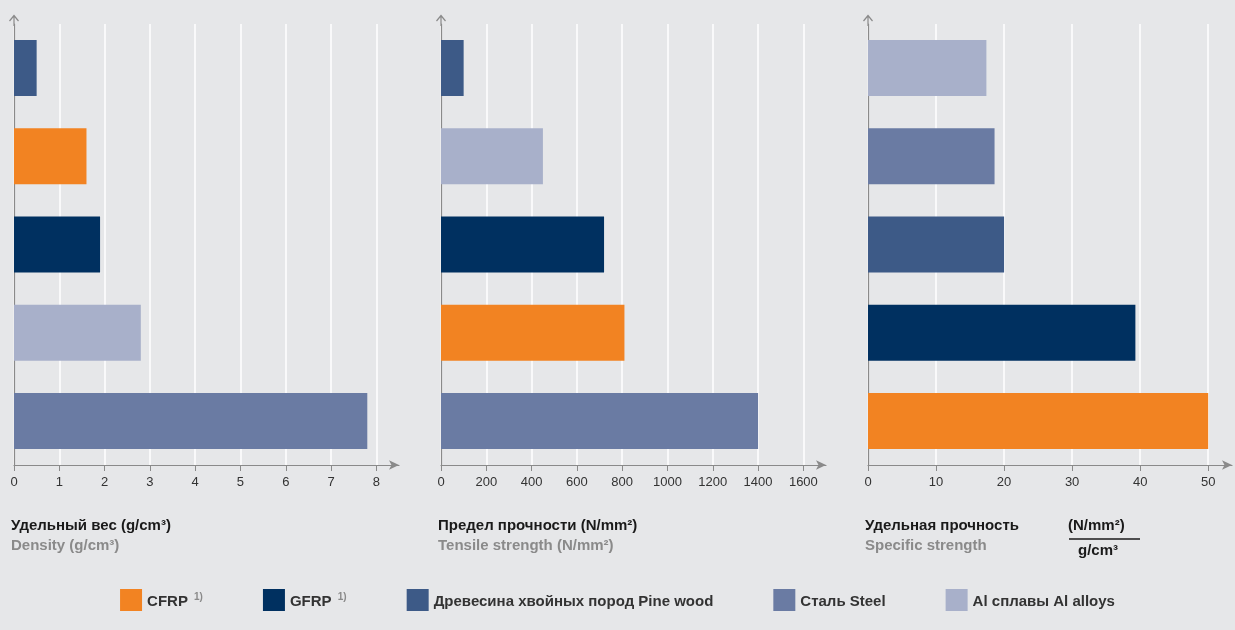  What do you see at coordinates (91, 524) in the screenshot?
I see `x-axis-title: Удельный вес (g/cm³)` at bounding box center [91, 524].